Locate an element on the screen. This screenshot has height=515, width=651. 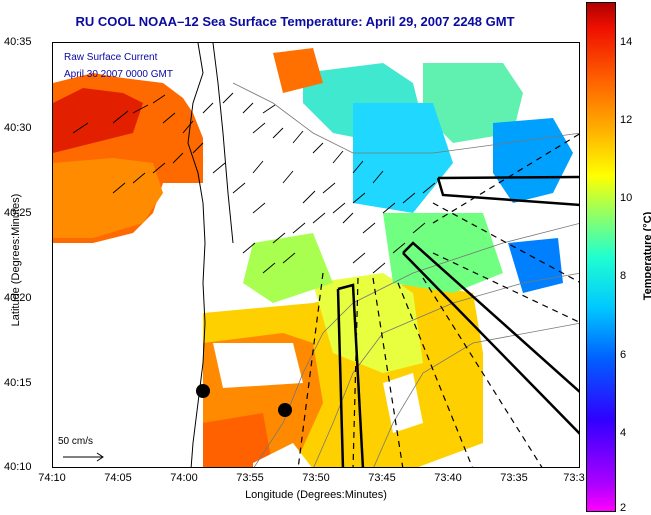
colorbar-label: Temperature (°C) is located at coordinates (646, 256).